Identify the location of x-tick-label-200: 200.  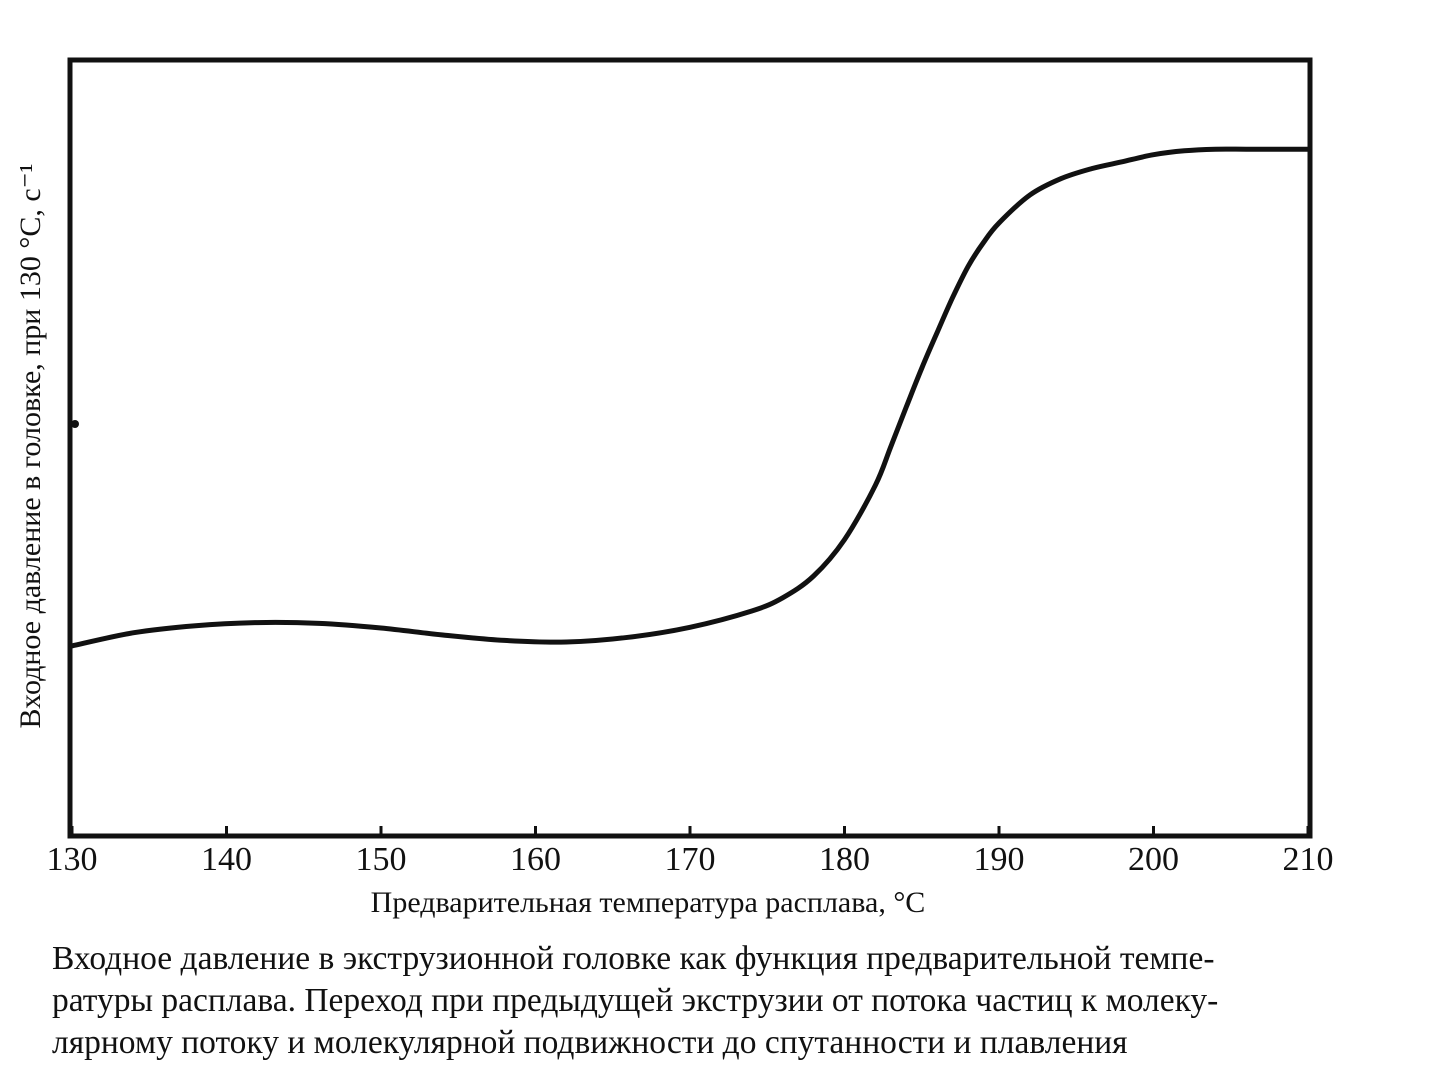
(1153, 859).